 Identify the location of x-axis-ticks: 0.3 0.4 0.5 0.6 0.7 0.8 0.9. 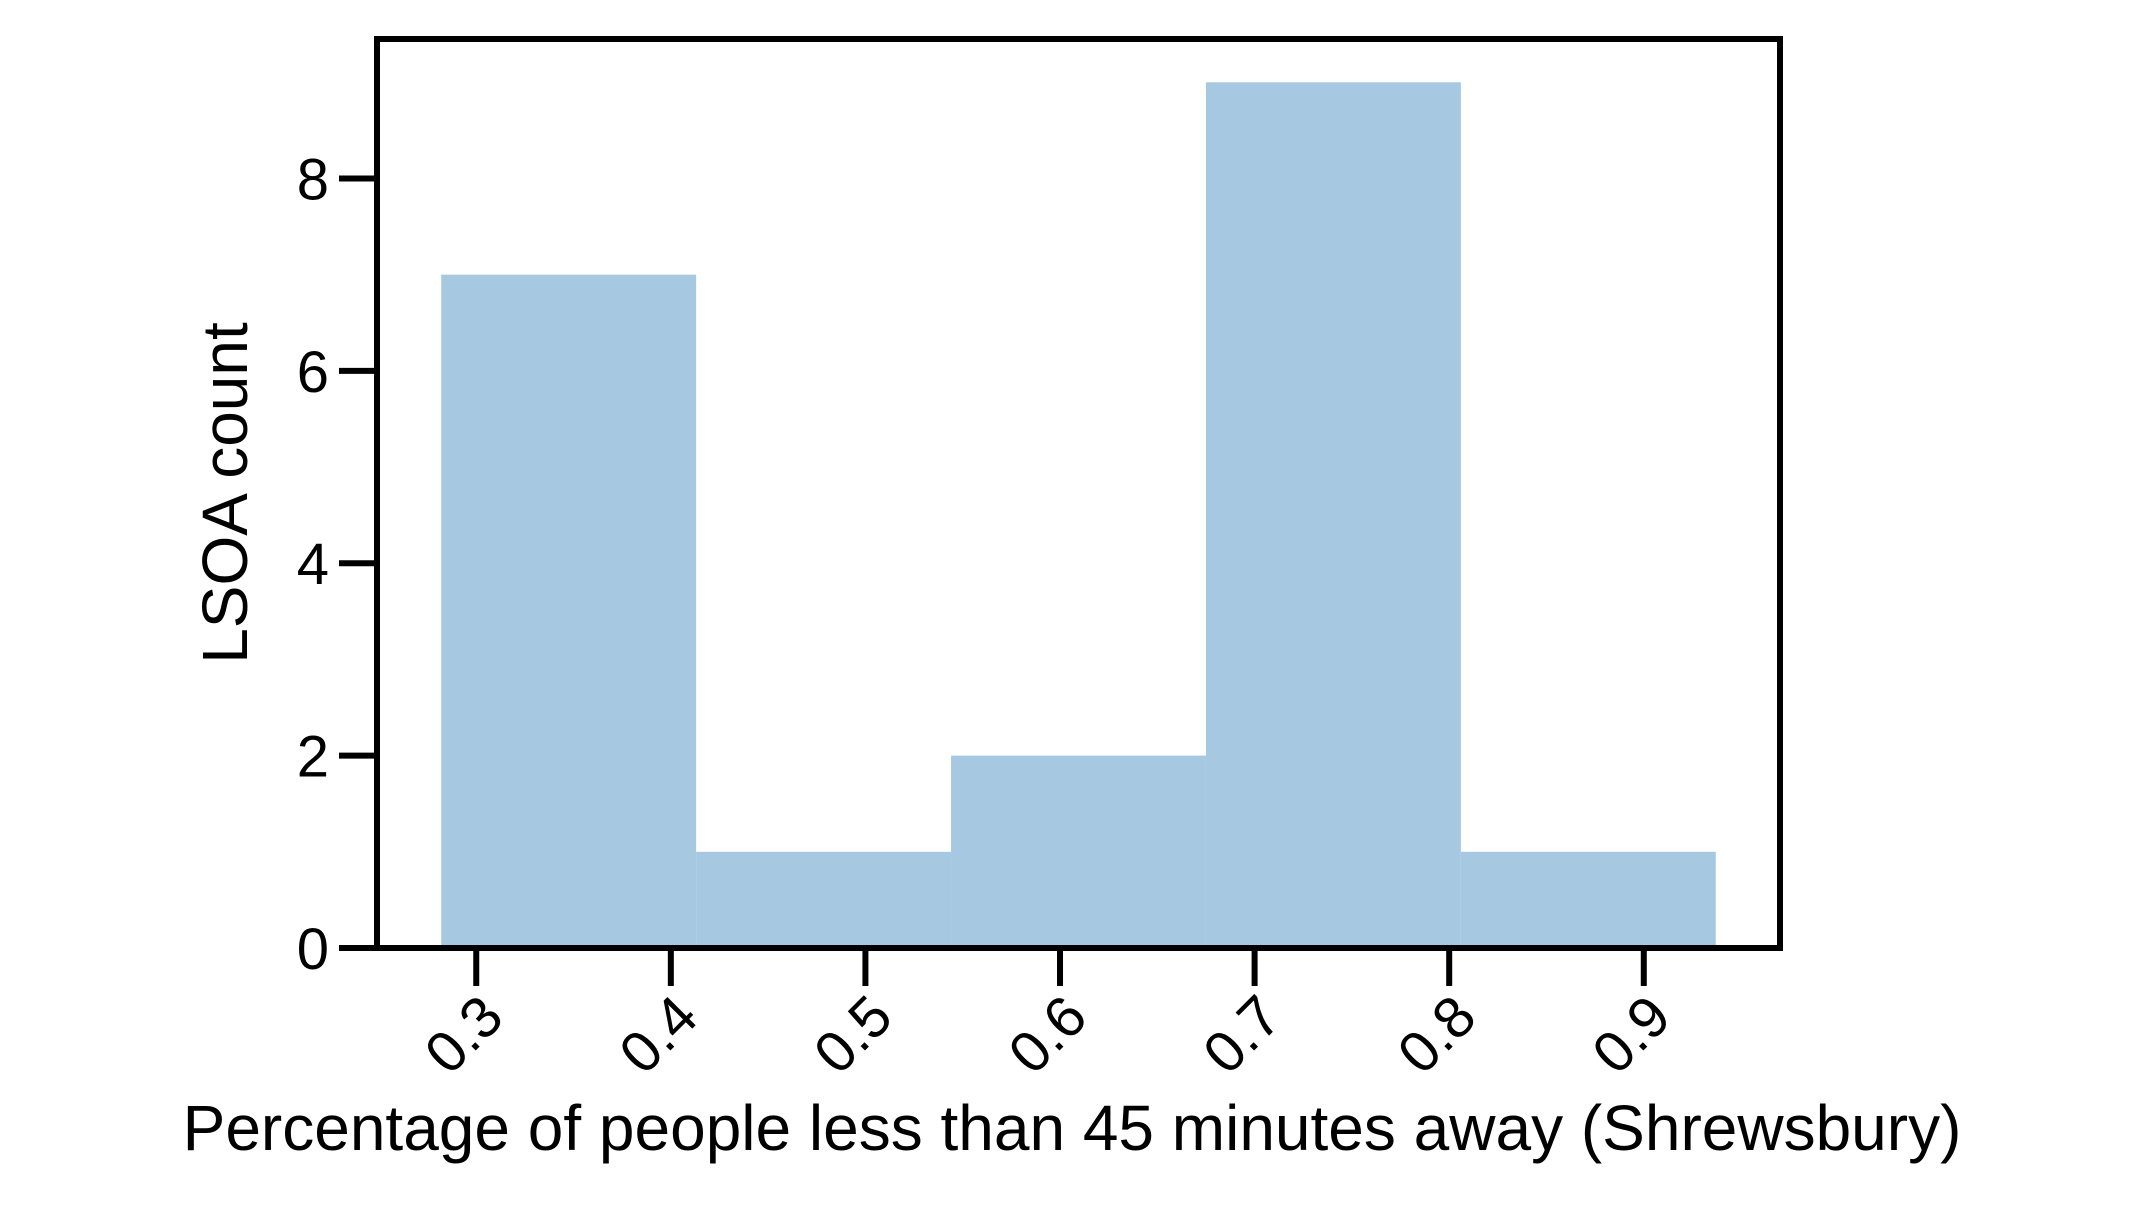
(1047, 1017).